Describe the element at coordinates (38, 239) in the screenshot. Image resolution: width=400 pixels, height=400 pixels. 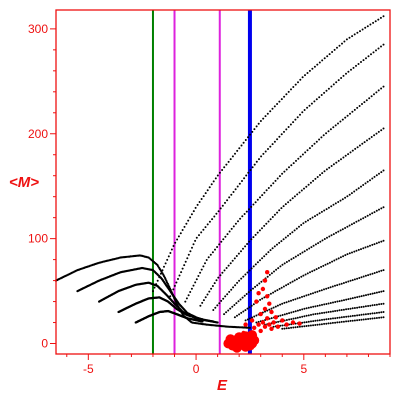
I see `y-tick-label: 100` at that location.